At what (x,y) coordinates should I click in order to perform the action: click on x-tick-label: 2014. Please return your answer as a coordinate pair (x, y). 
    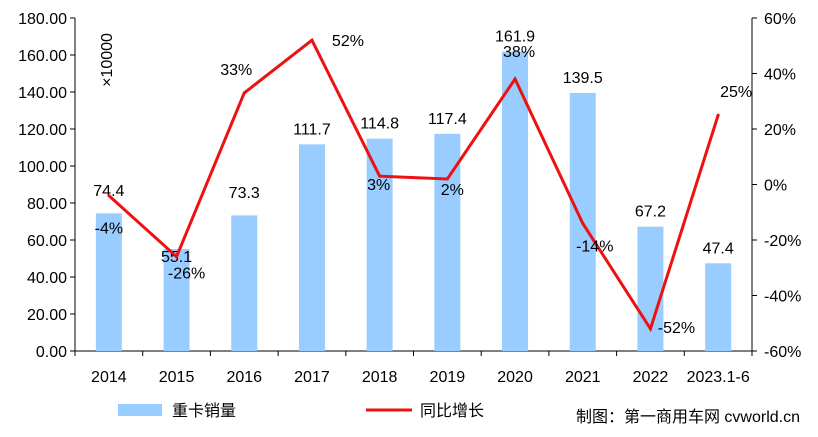
    Looking at the image, I should click on (109, 377).